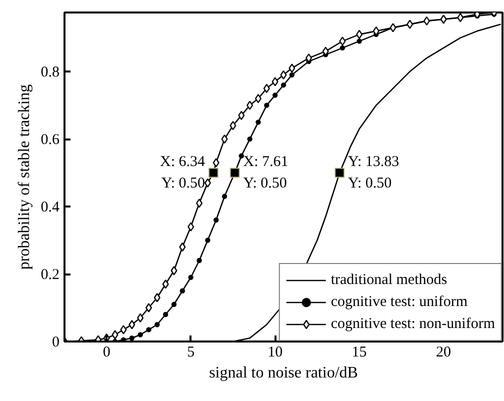 The height and width of the screenshot is (401, 504). Describe the element at coordinates (24, 177) in the screenshot. I see `y-axis-title: probability of stable tracking` at that location.